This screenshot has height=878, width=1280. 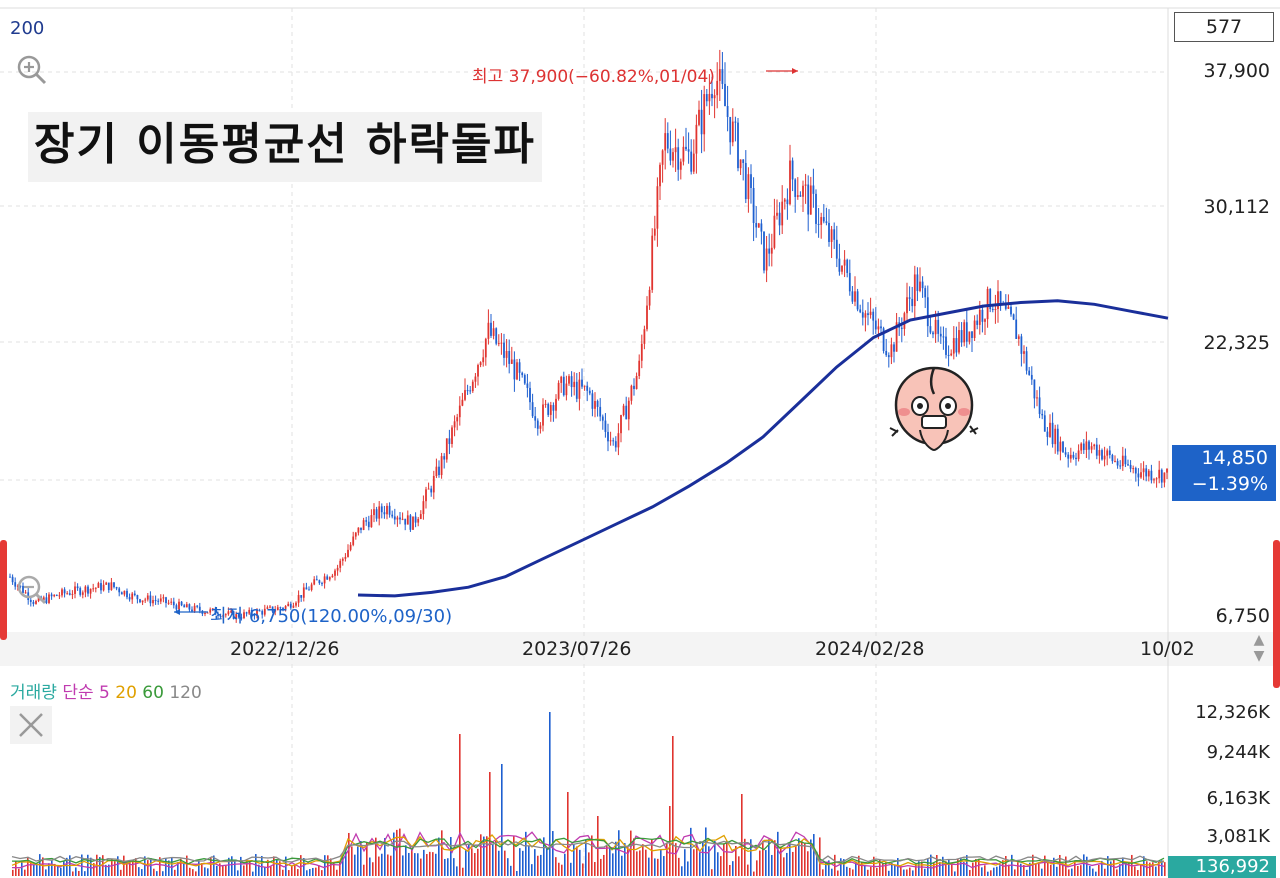 What do you see at coordinates (1224, 27) in the screenshot?
I see `bar-count-field: 577` at bounding box center [1224, 27].